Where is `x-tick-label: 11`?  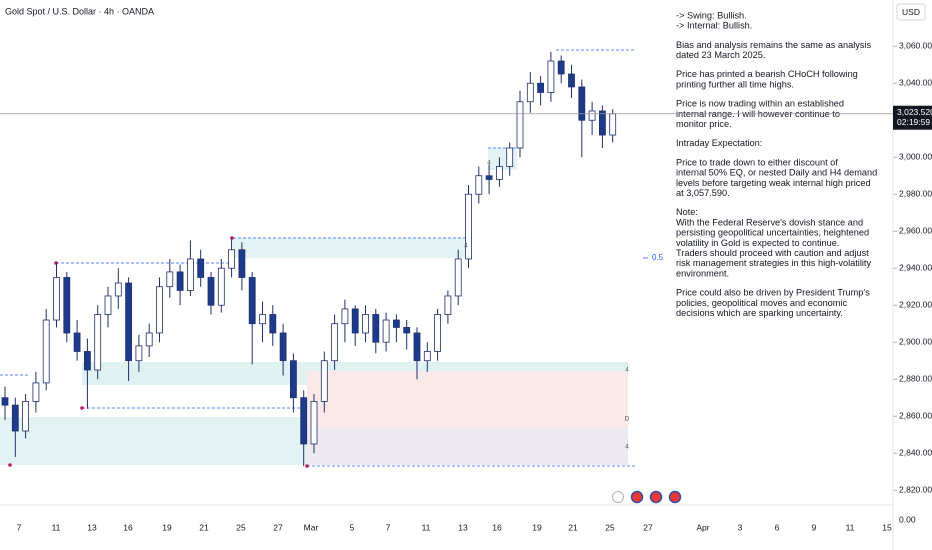
x-tick-label: 11 is located at coordinates (850, 527).